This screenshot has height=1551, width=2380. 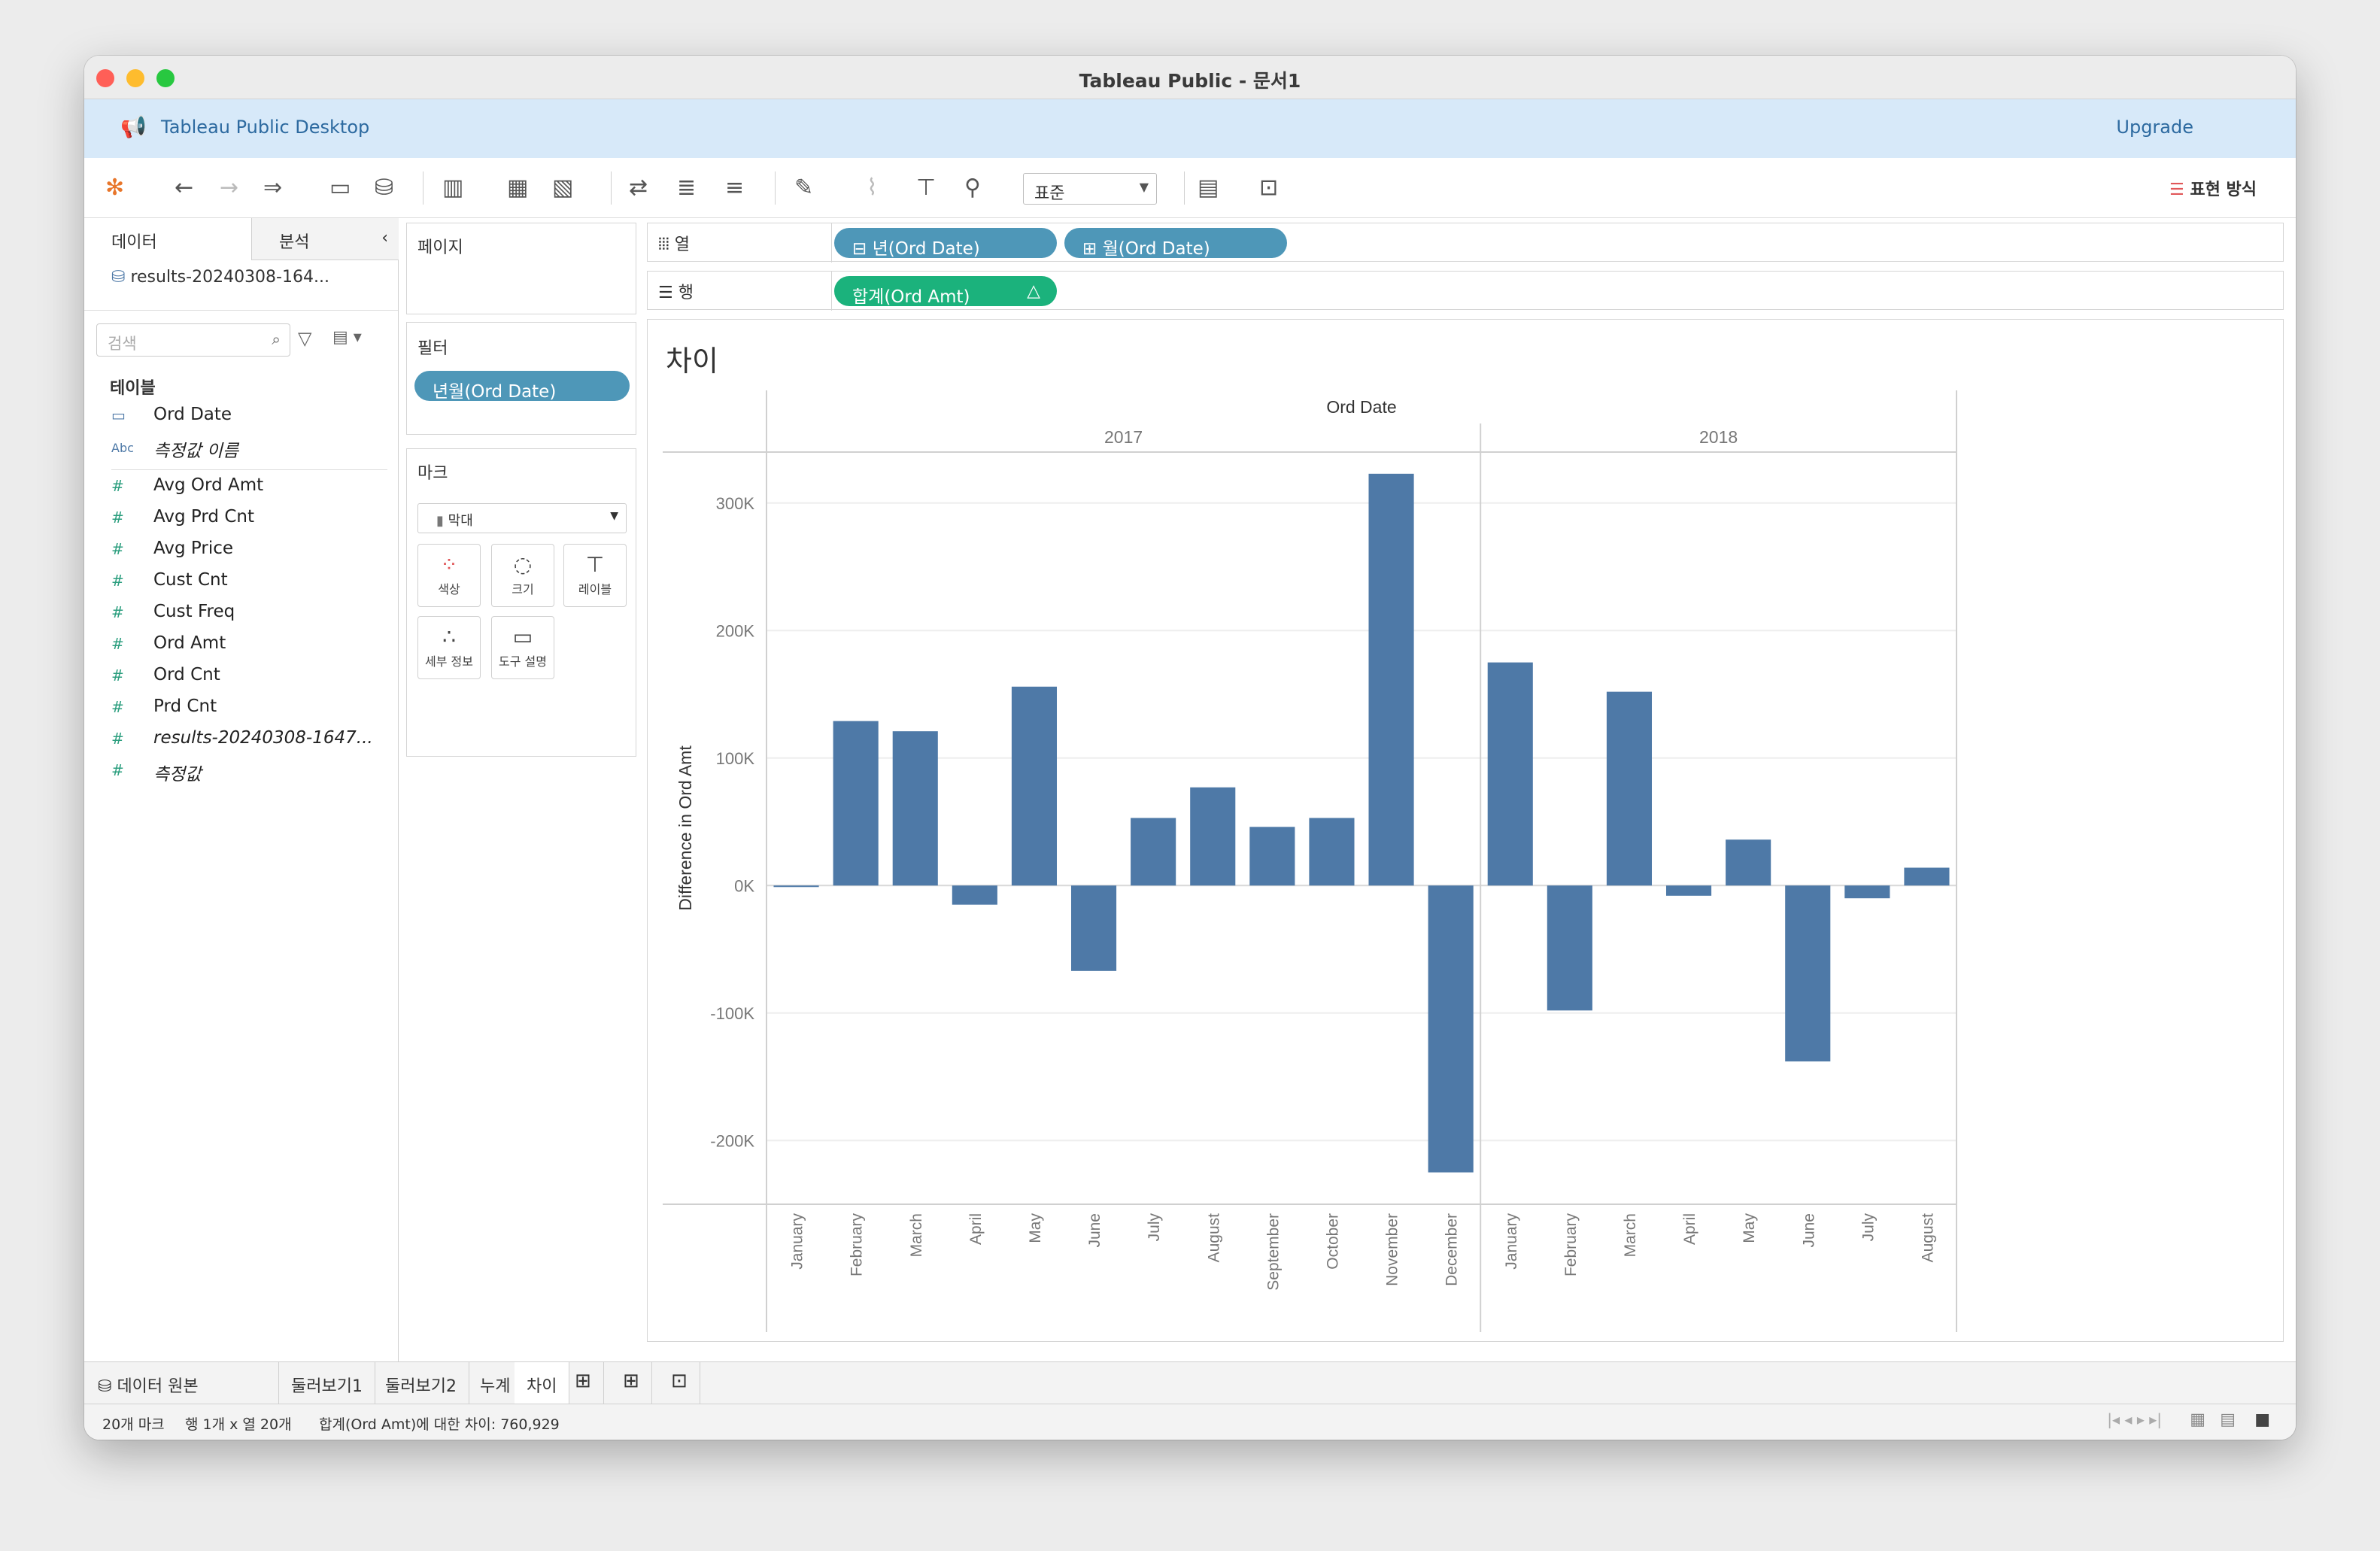 What do you see at coordinates (1092, 249) in the screenshot?
I see `collapse-plus-icon: ⊞` at bounding box center [1092, 249].